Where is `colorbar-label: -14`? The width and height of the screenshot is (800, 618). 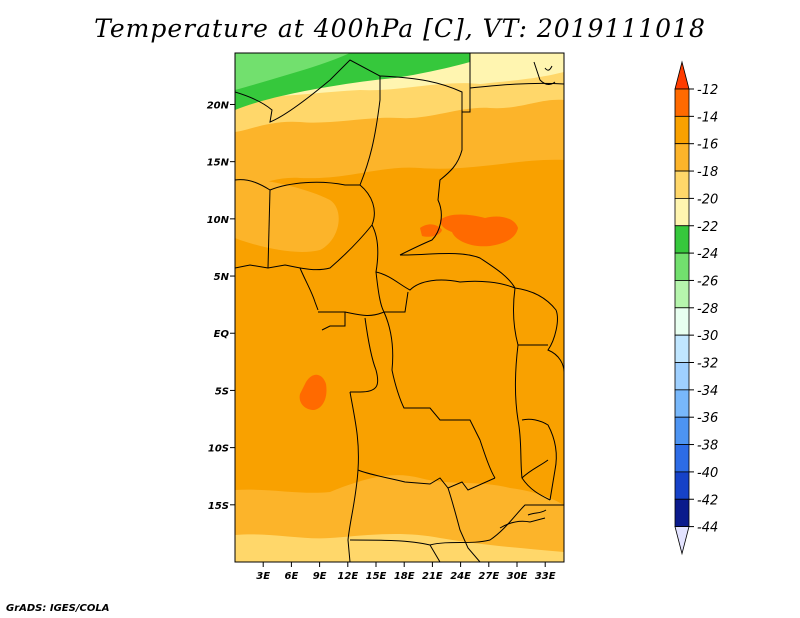 colorbar-label: -14 is located at coordinates (707, 117).